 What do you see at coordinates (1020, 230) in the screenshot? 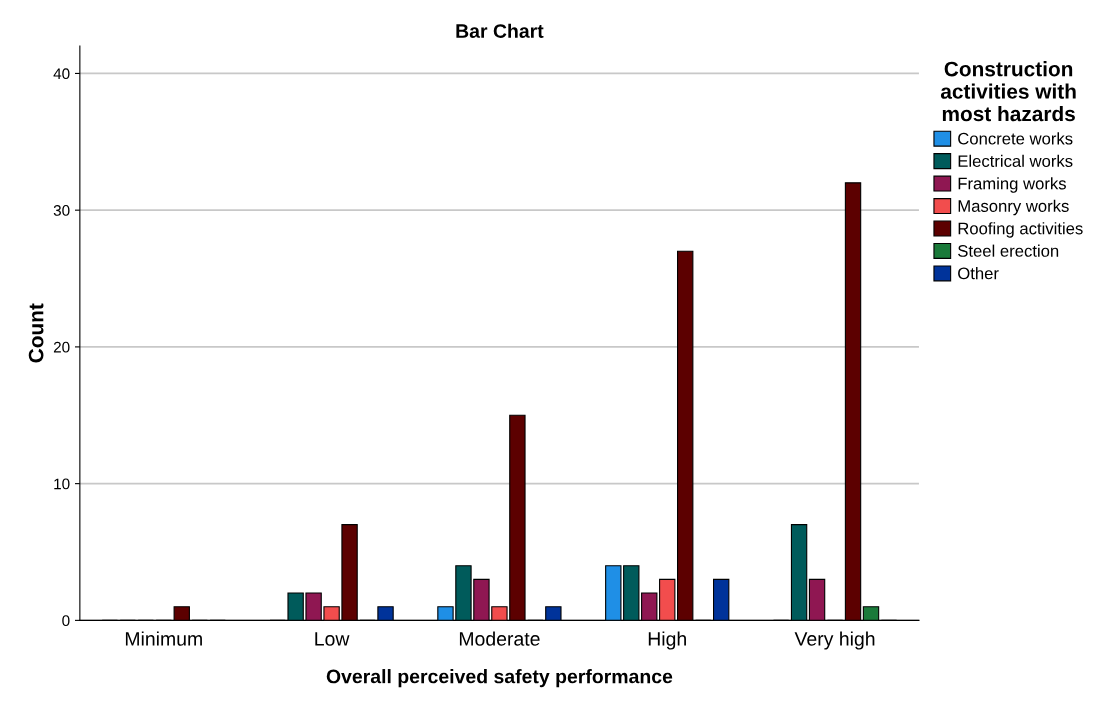
I see `legend-label: Roofing activities` at bounding box center [1020, 230].